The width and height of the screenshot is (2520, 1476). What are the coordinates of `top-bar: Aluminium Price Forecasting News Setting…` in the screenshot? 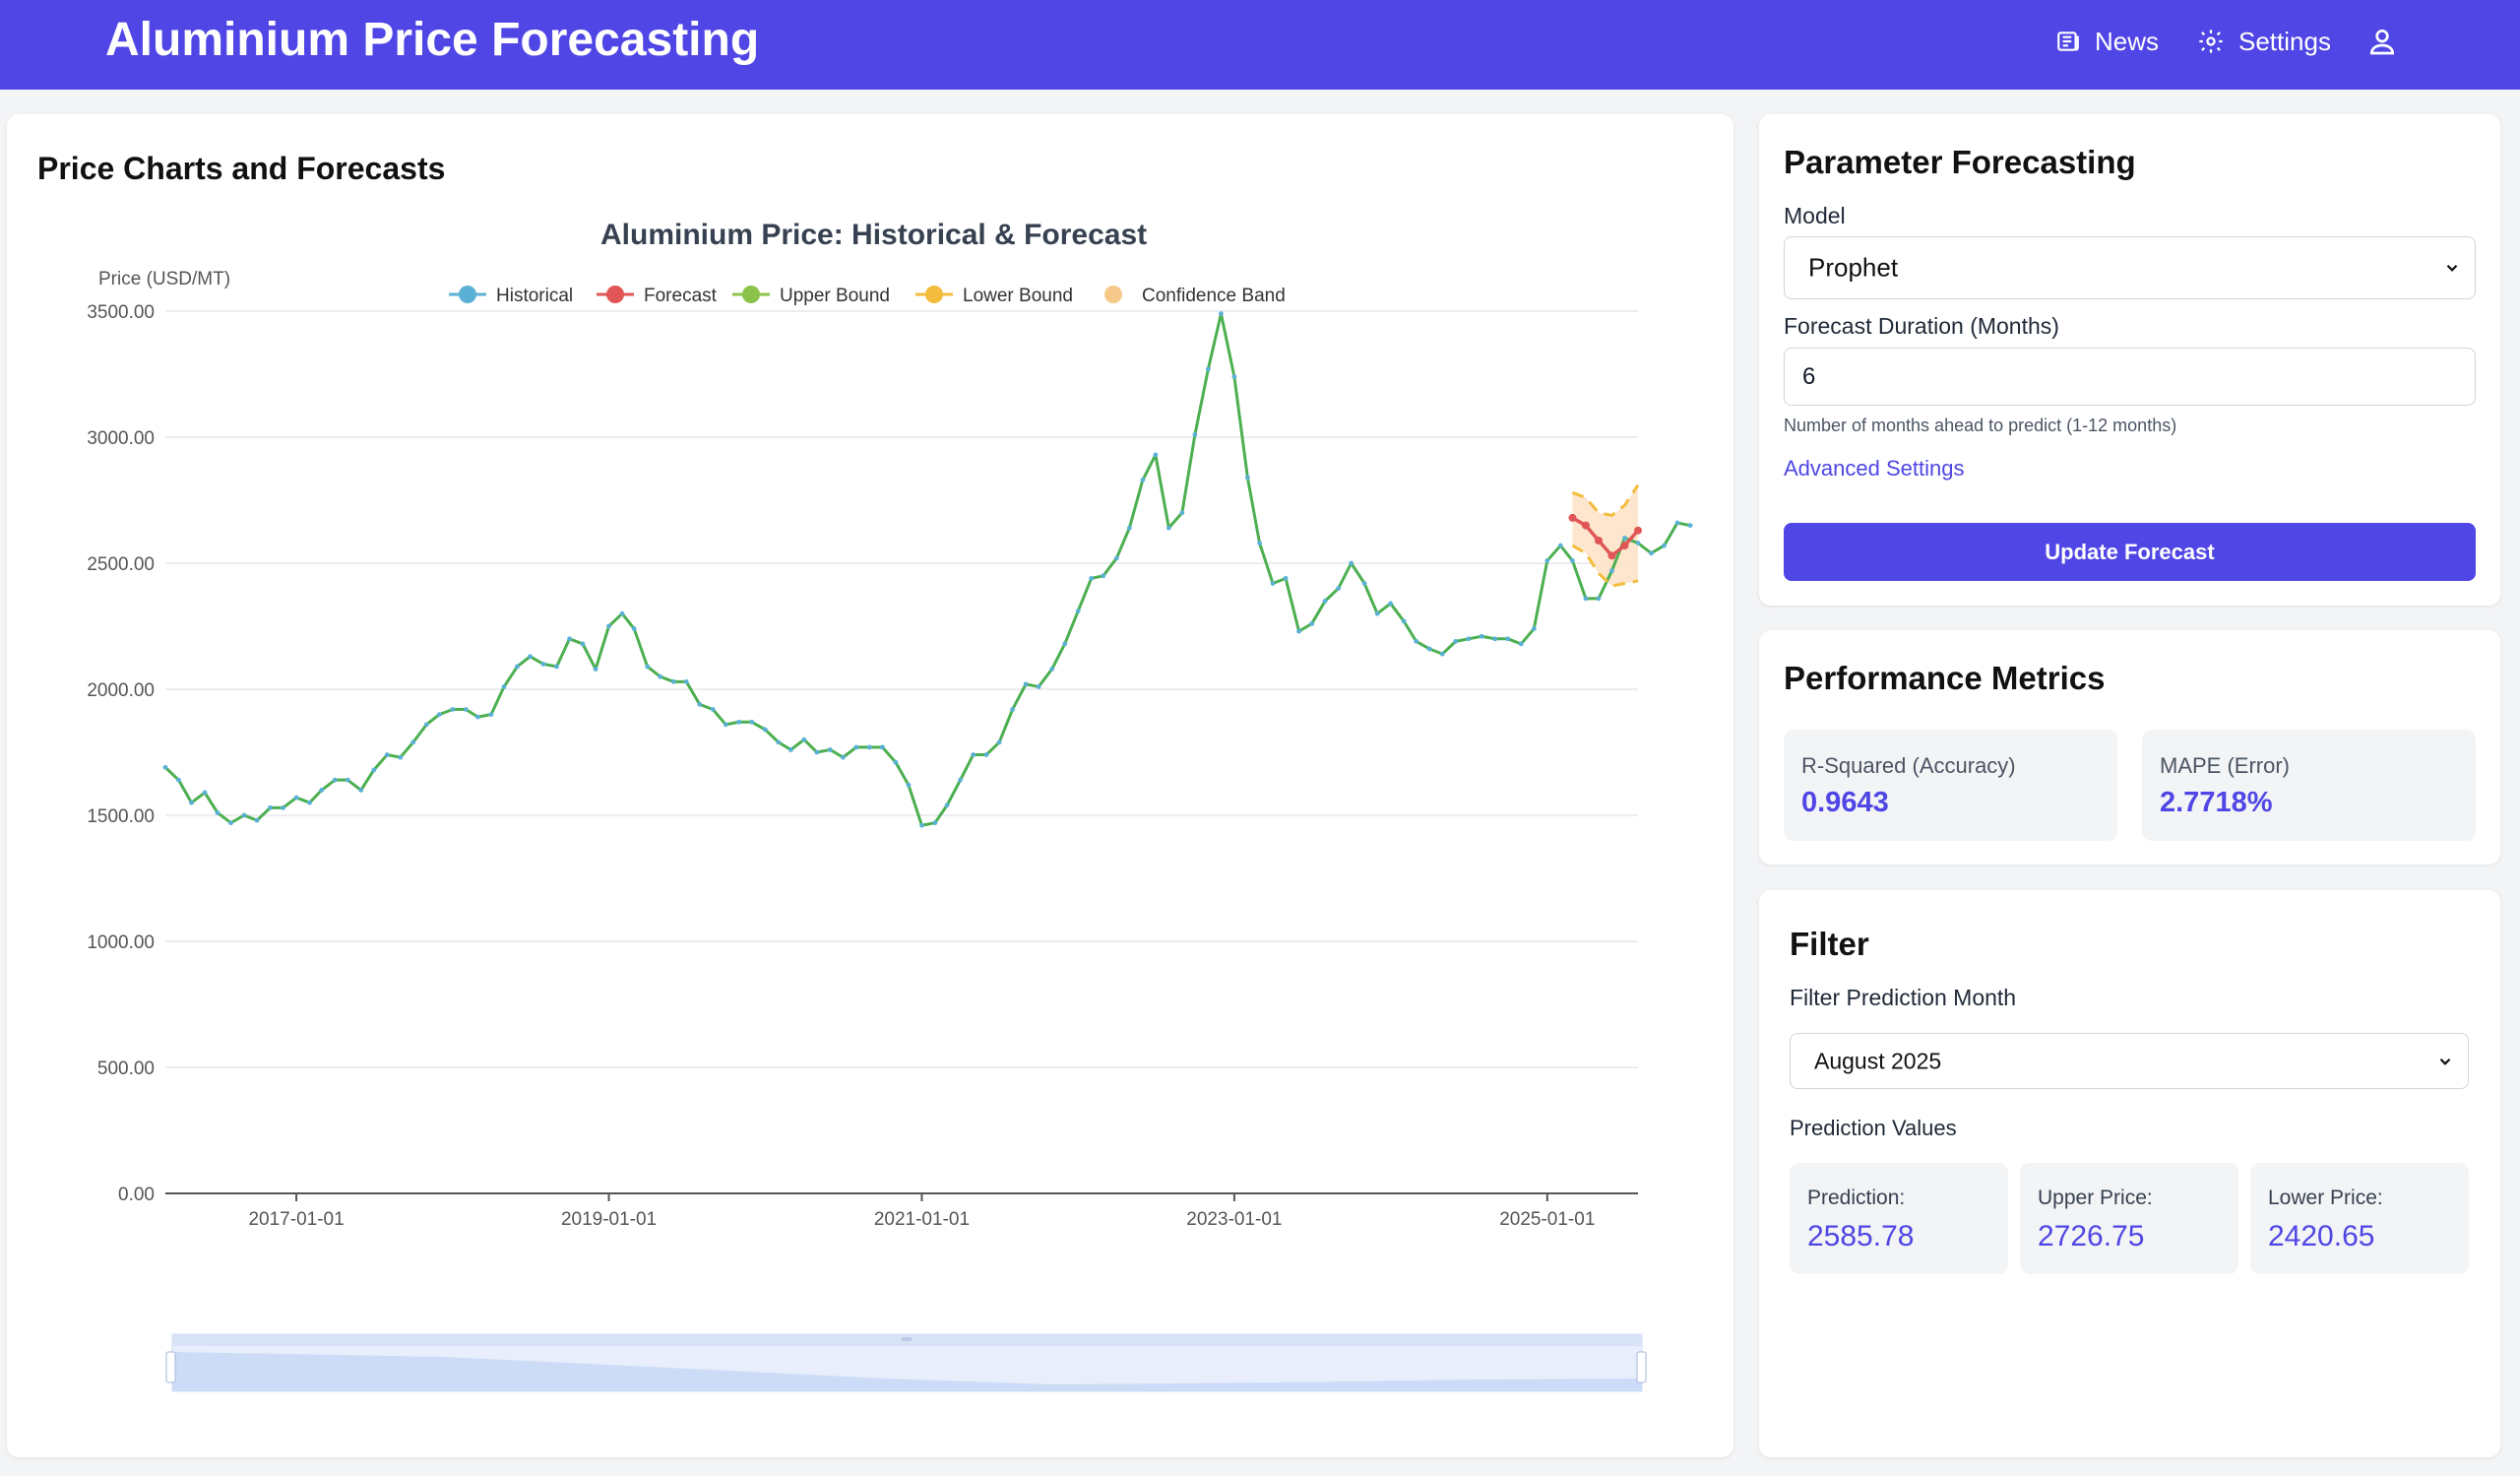 It's located at (1260, 45).